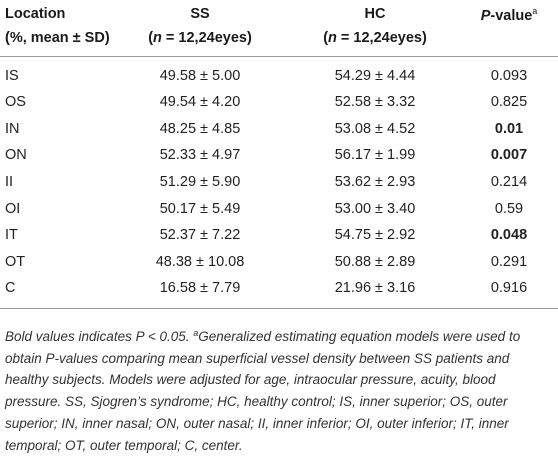  I want to click on cell-location: IS, so click(12, 76).